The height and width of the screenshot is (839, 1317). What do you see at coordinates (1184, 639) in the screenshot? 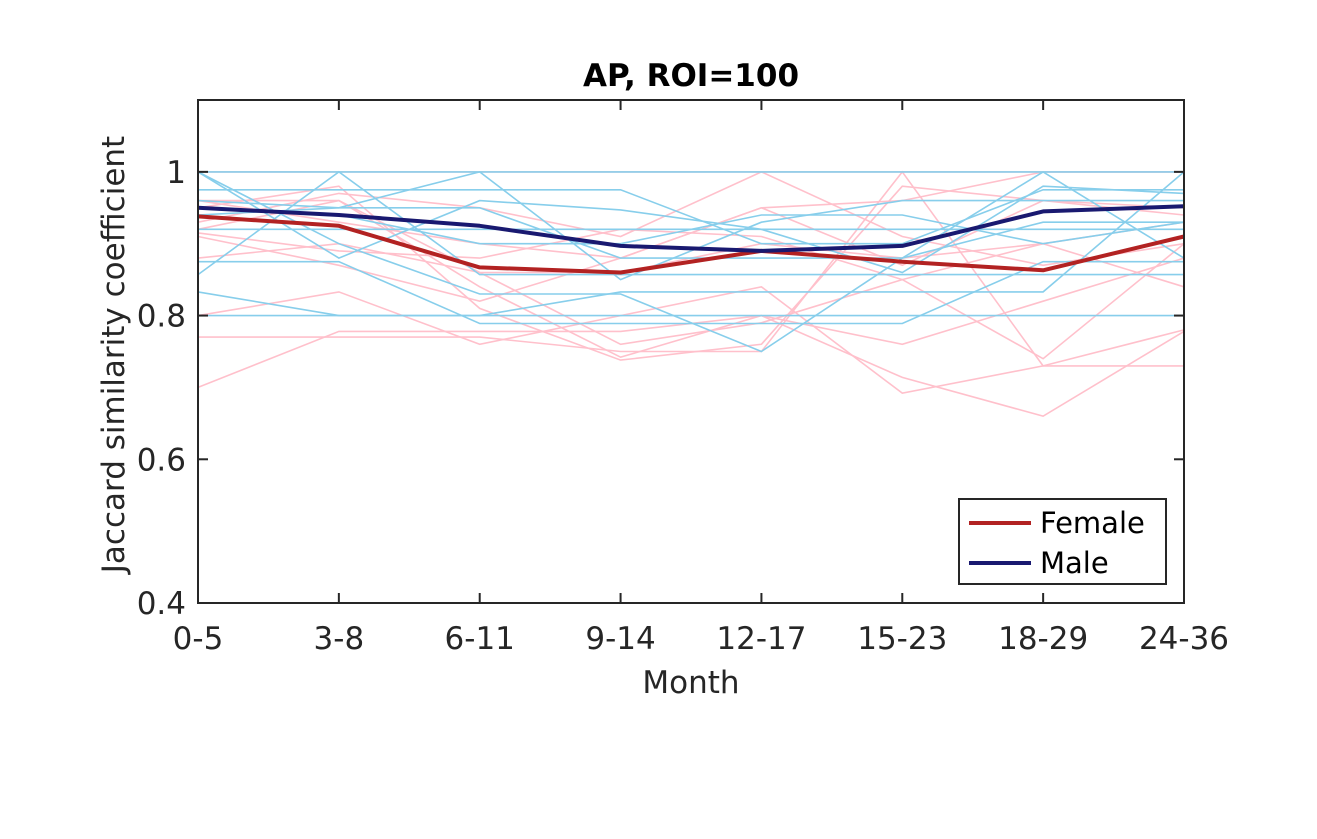
I see `x-tick-label: 24-36` at bounding box center [1184, 639].